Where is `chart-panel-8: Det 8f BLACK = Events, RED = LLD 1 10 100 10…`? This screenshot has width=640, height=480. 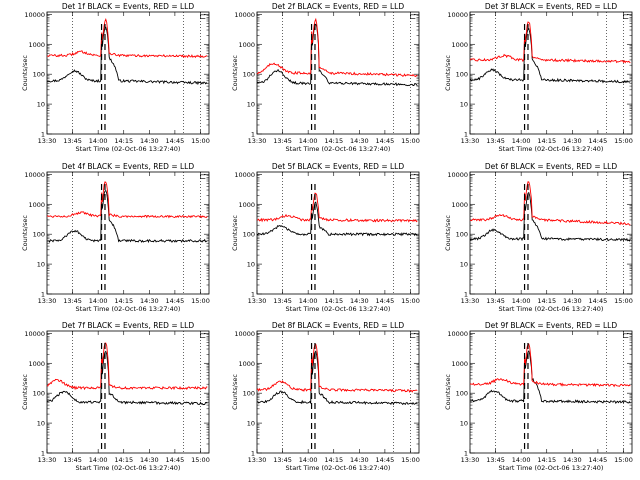
chart-panel-8: Det 8f BLACK = Events, RED = LLD 1 10 100 10… is located at coordinates (325, 396).